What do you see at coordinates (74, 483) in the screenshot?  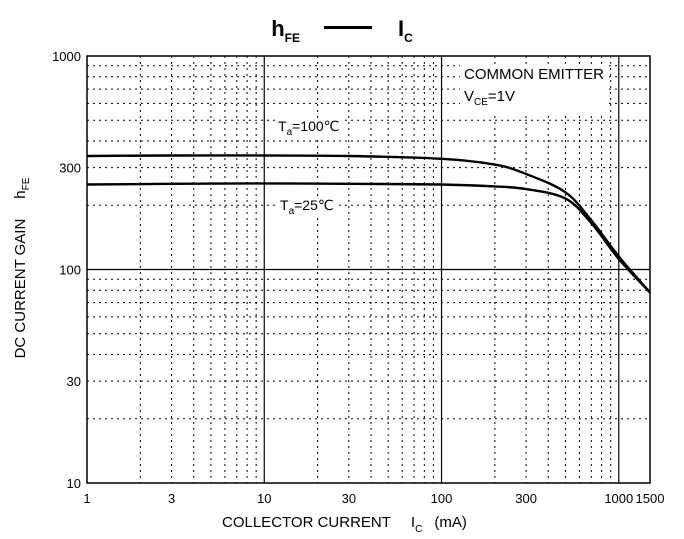 I see `y-tick-label: 10` at bounding box center [74, 483].